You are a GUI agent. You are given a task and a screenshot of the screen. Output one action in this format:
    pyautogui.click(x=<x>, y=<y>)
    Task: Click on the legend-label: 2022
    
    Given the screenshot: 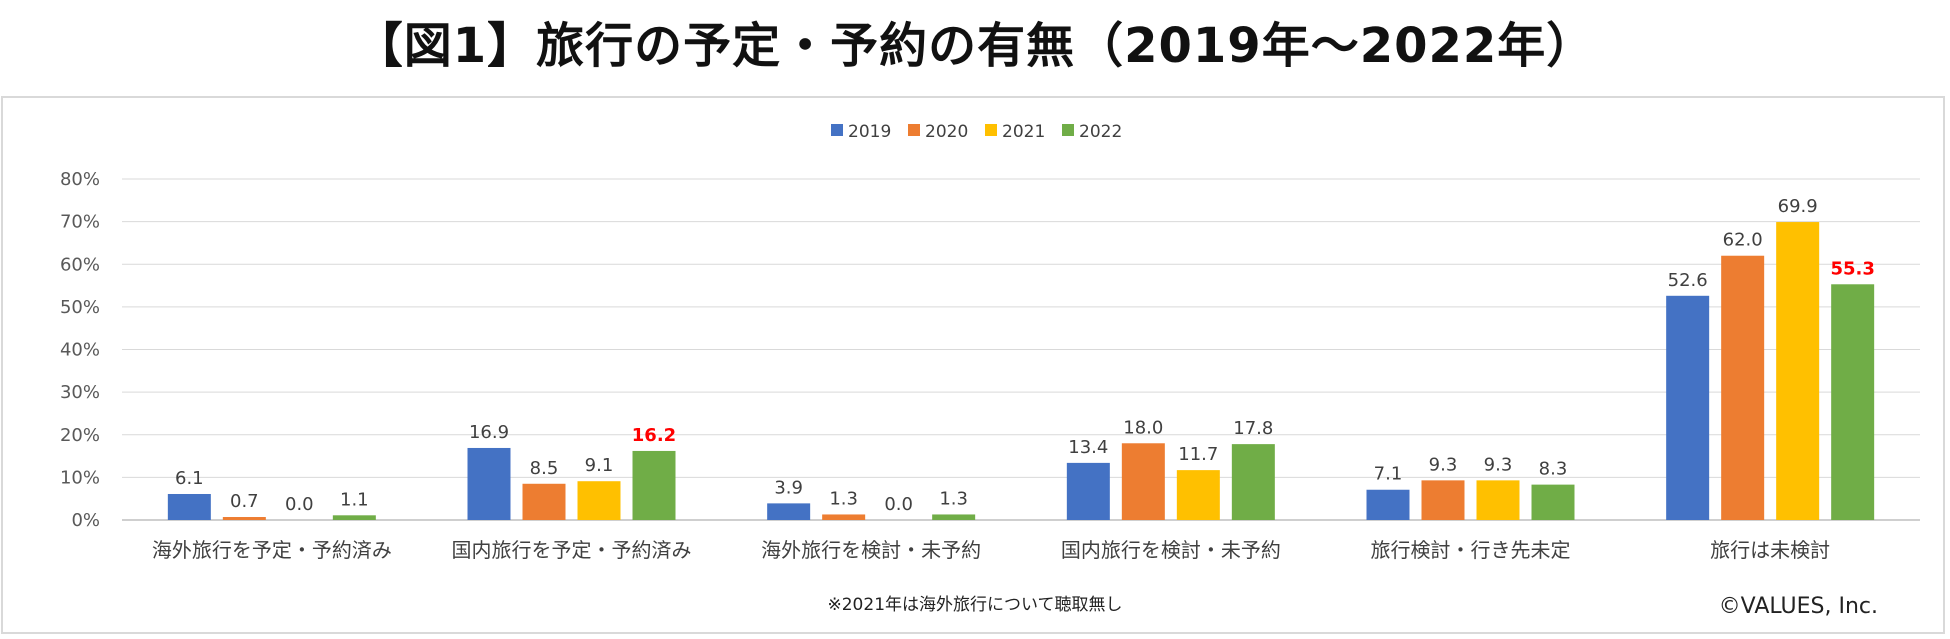 What is the action you would take?
    pyautogui.click(x=1100, y=132)
    